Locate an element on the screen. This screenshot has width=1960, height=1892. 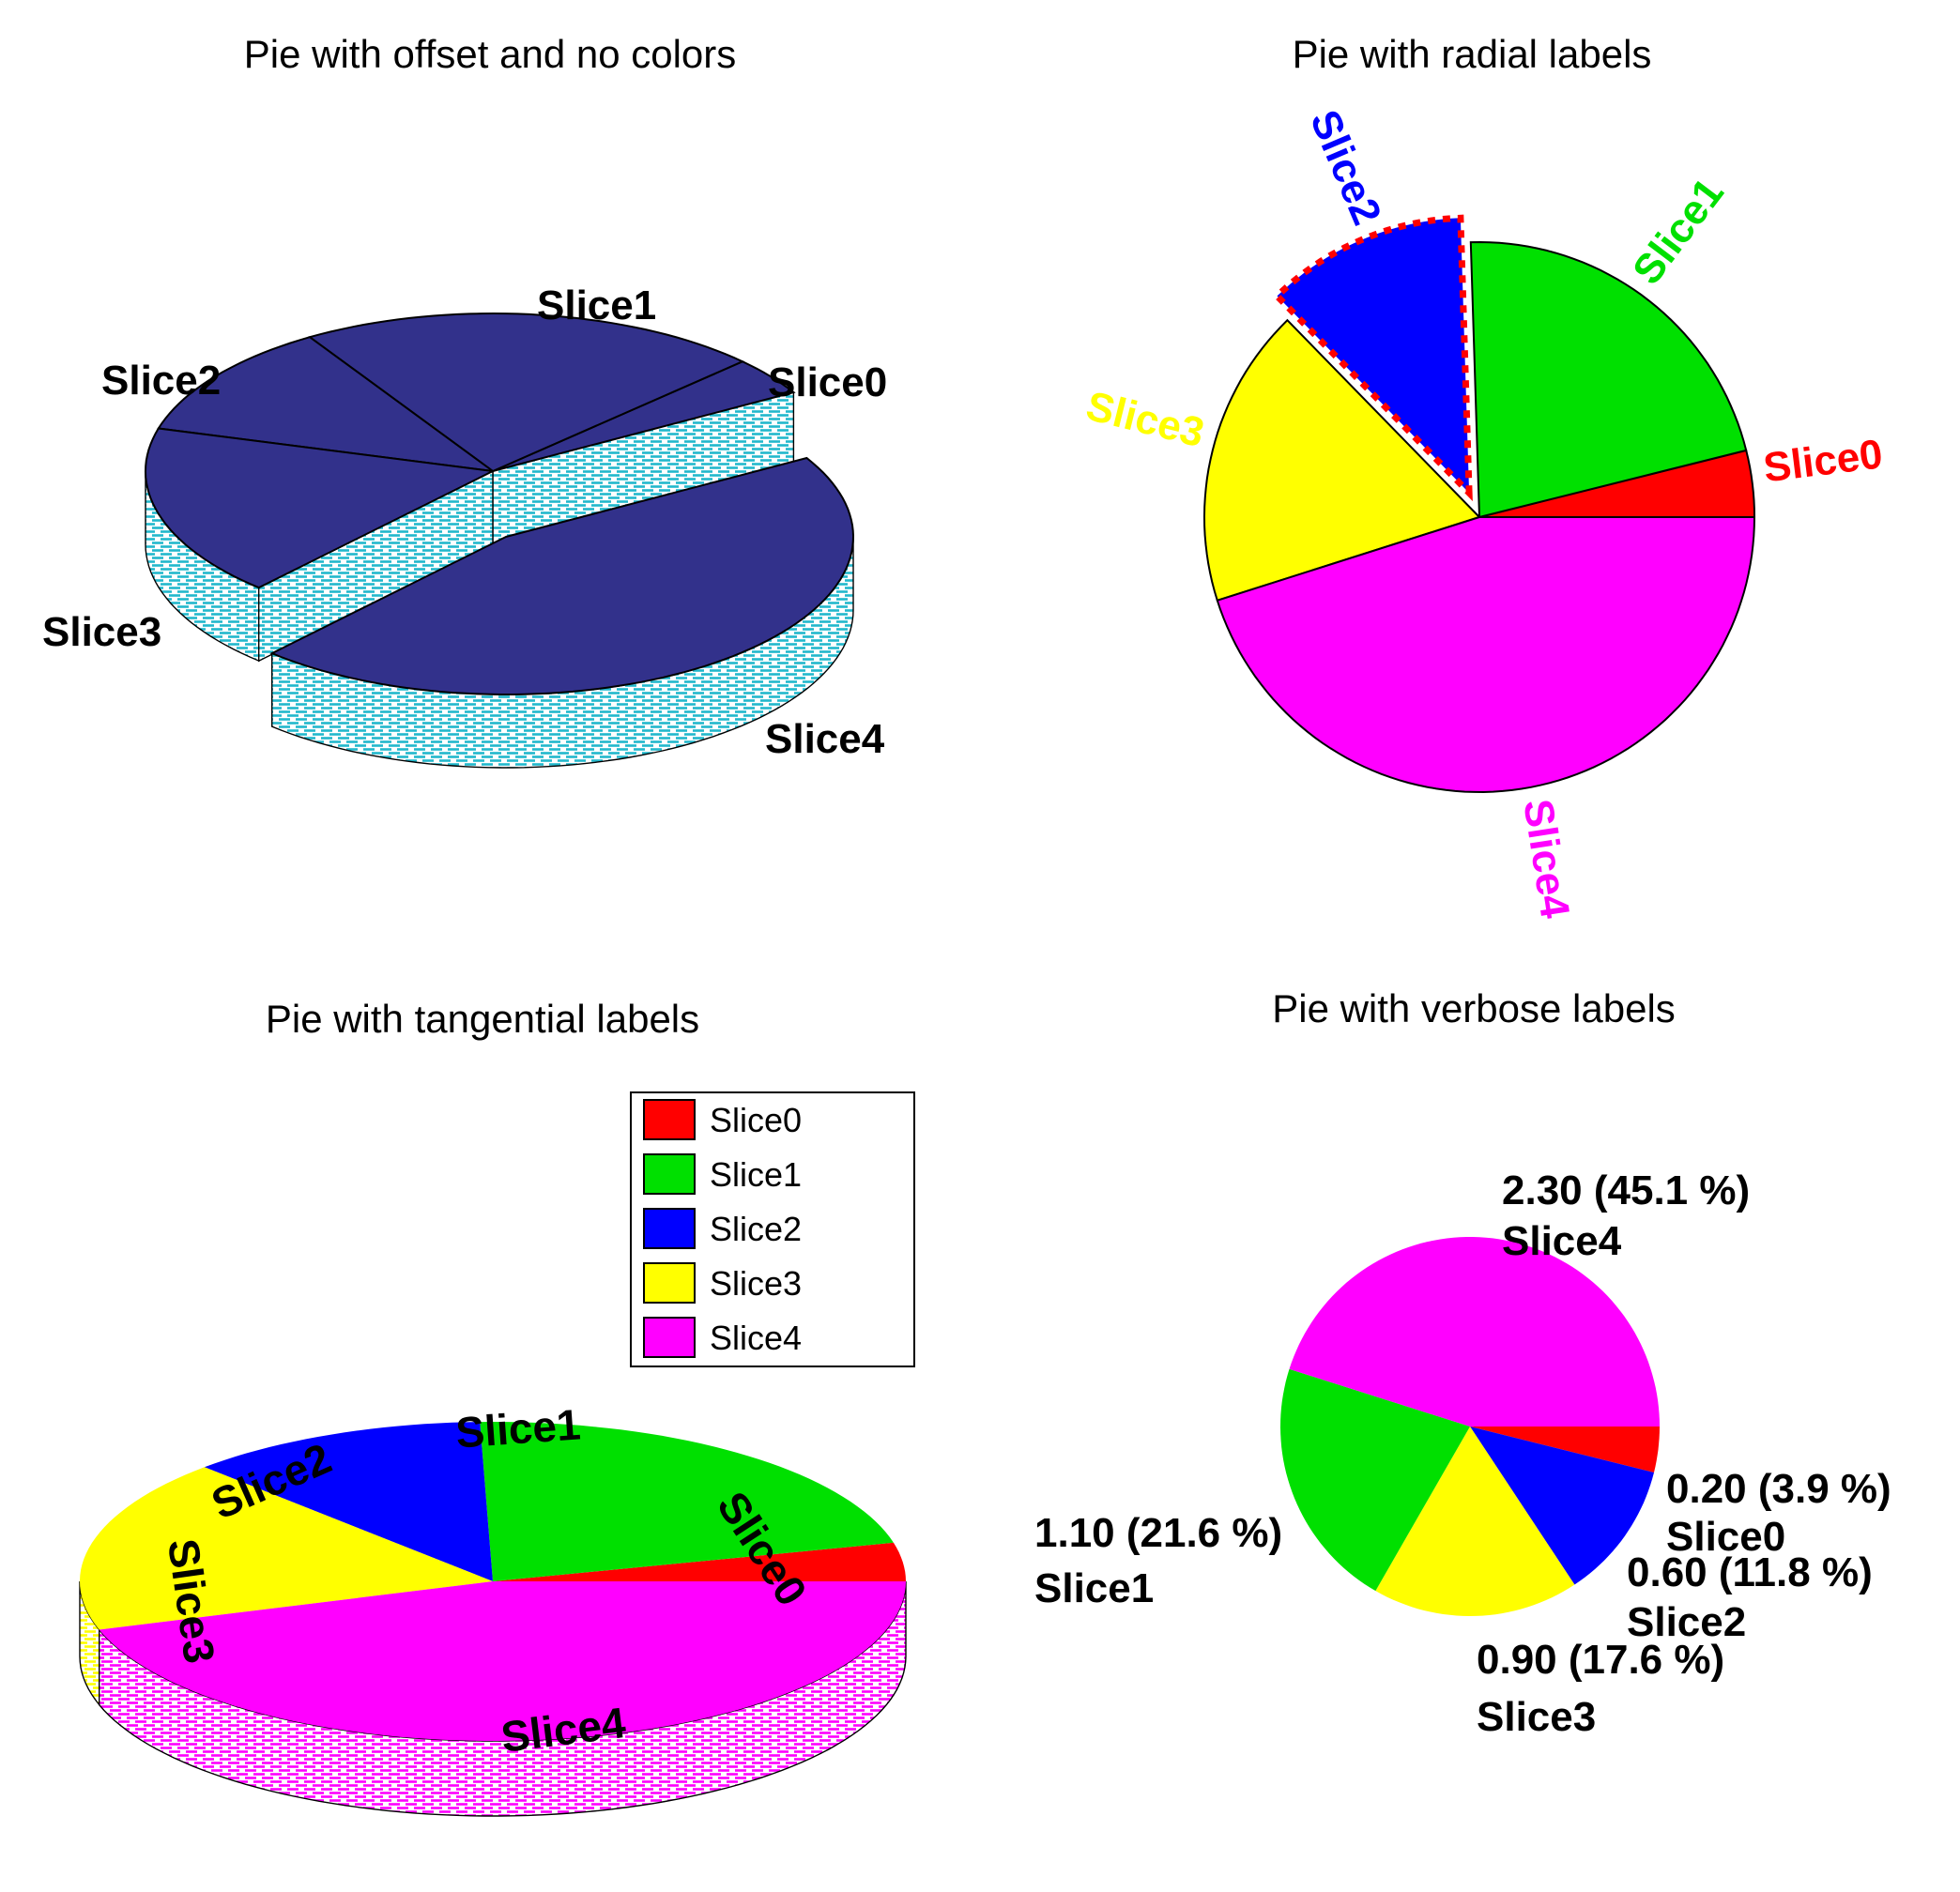
pie4-label-slice0-name: Slice0 is located at coordinates (1725, 1537).